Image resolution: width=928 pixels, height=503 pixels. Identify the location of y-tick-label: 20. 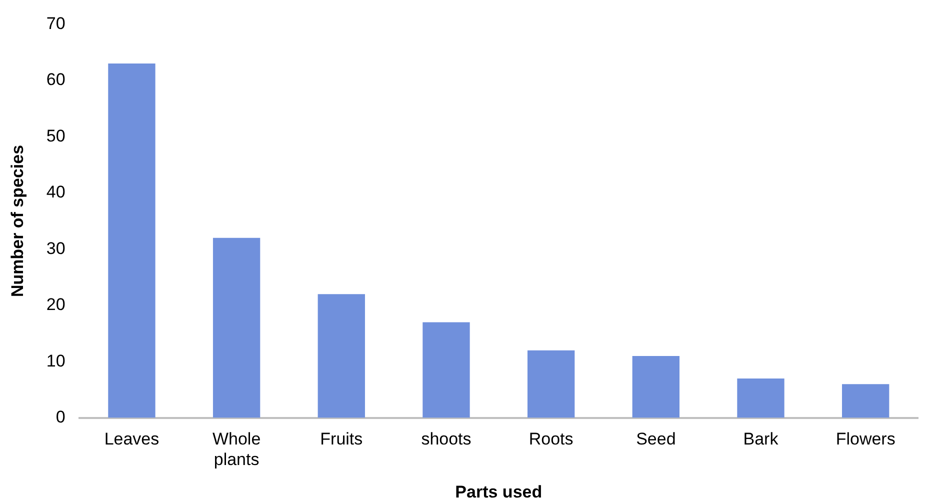
(56, 304).